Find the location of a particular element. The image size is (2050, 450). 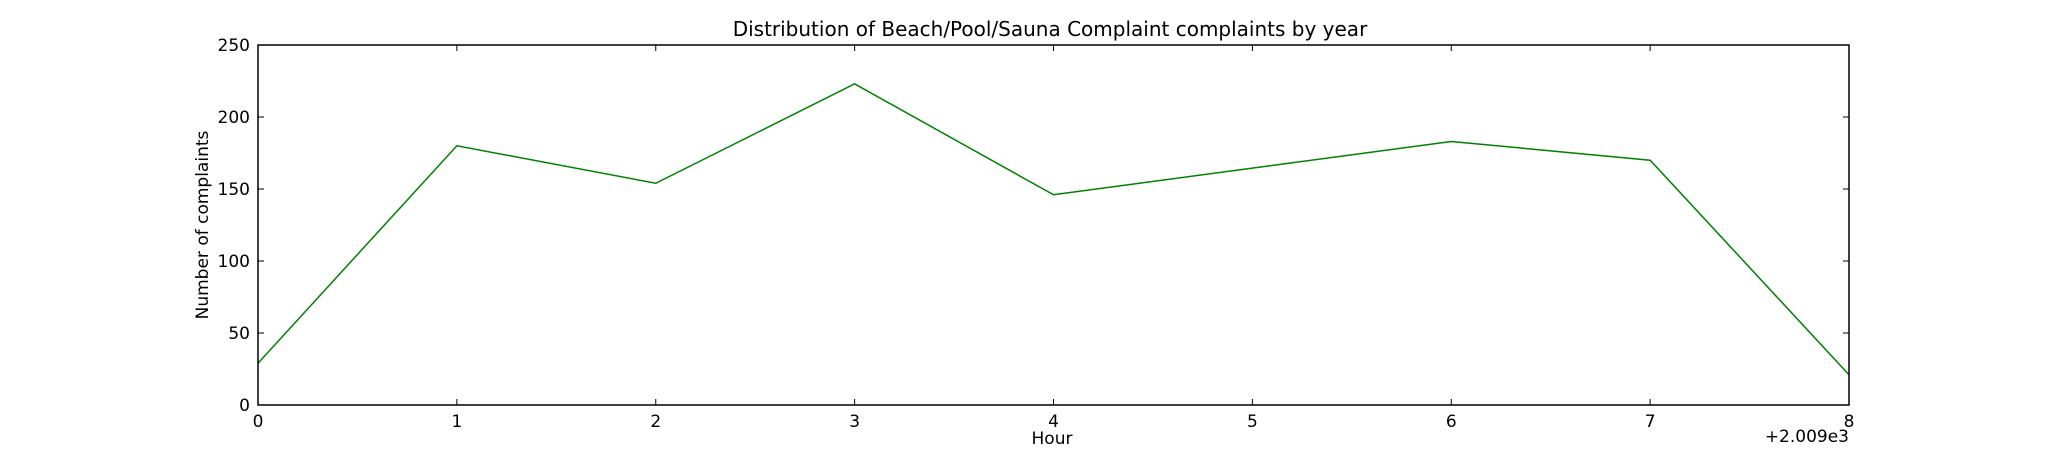

y-axis-label: Number of complaints is located at coordinates (203, 224).